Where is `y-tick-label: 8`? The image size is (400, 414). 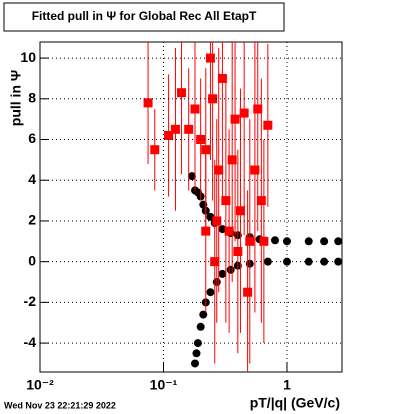
y-tick-label: 8 is located at coordinates (32, 98).